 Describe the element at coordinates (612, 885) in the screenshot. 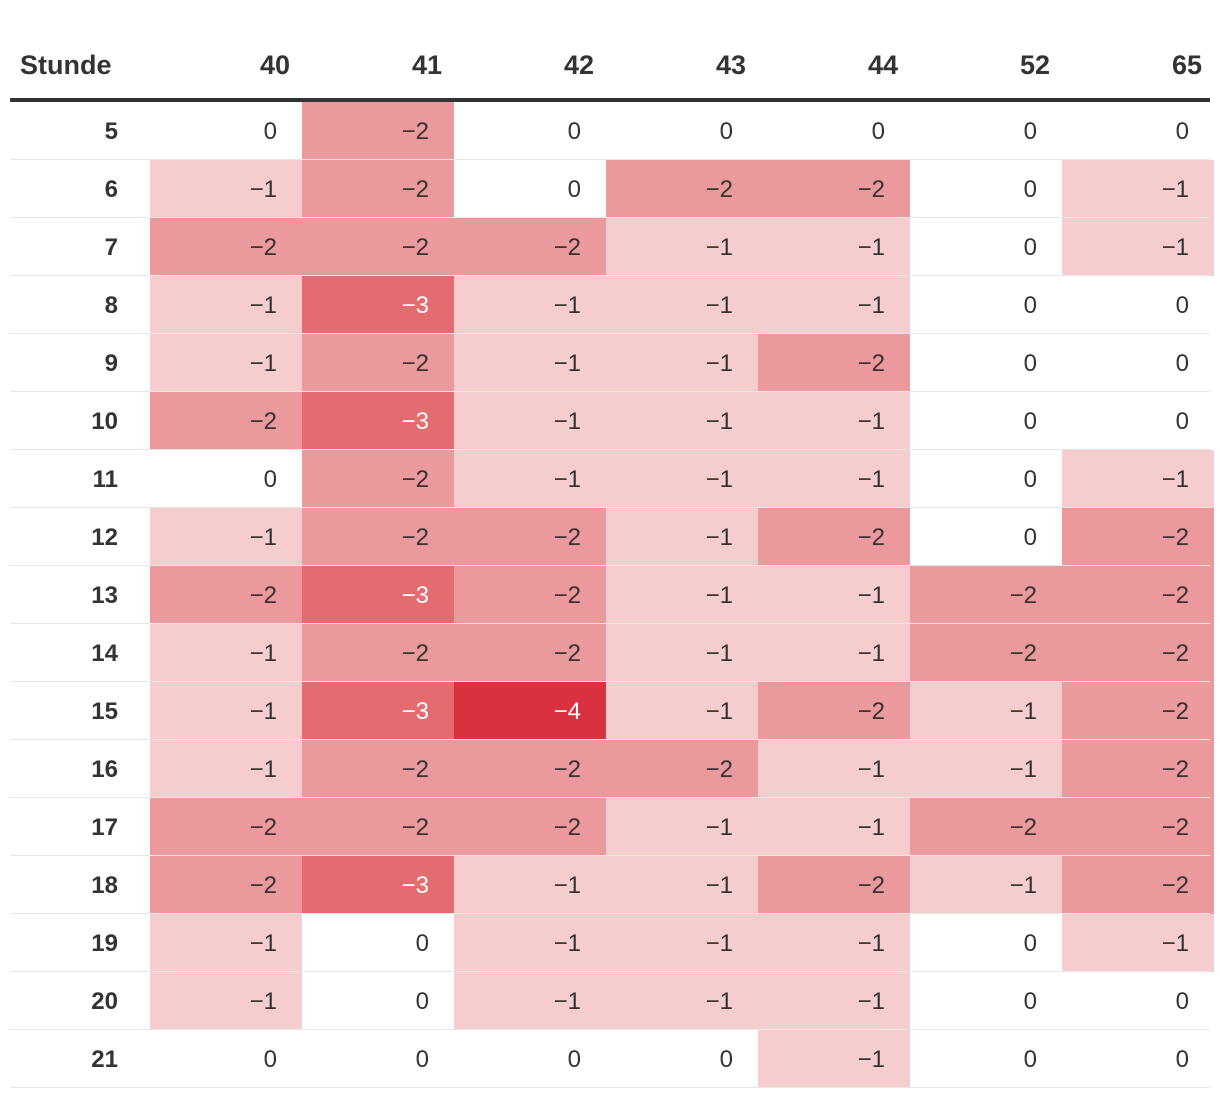

I see `table-row: 18 −2 −3 −1 −1 −2 −1 −2` at that location.